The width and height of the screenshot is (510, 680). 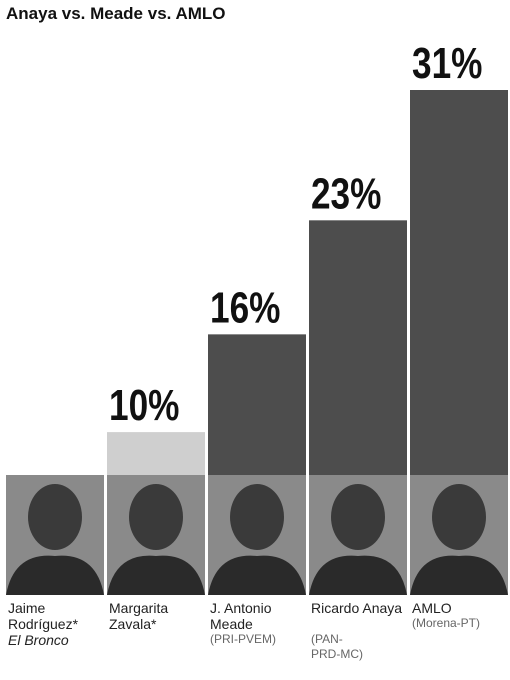 I want to click on value-label: 10%, so click(x=144, y=405).